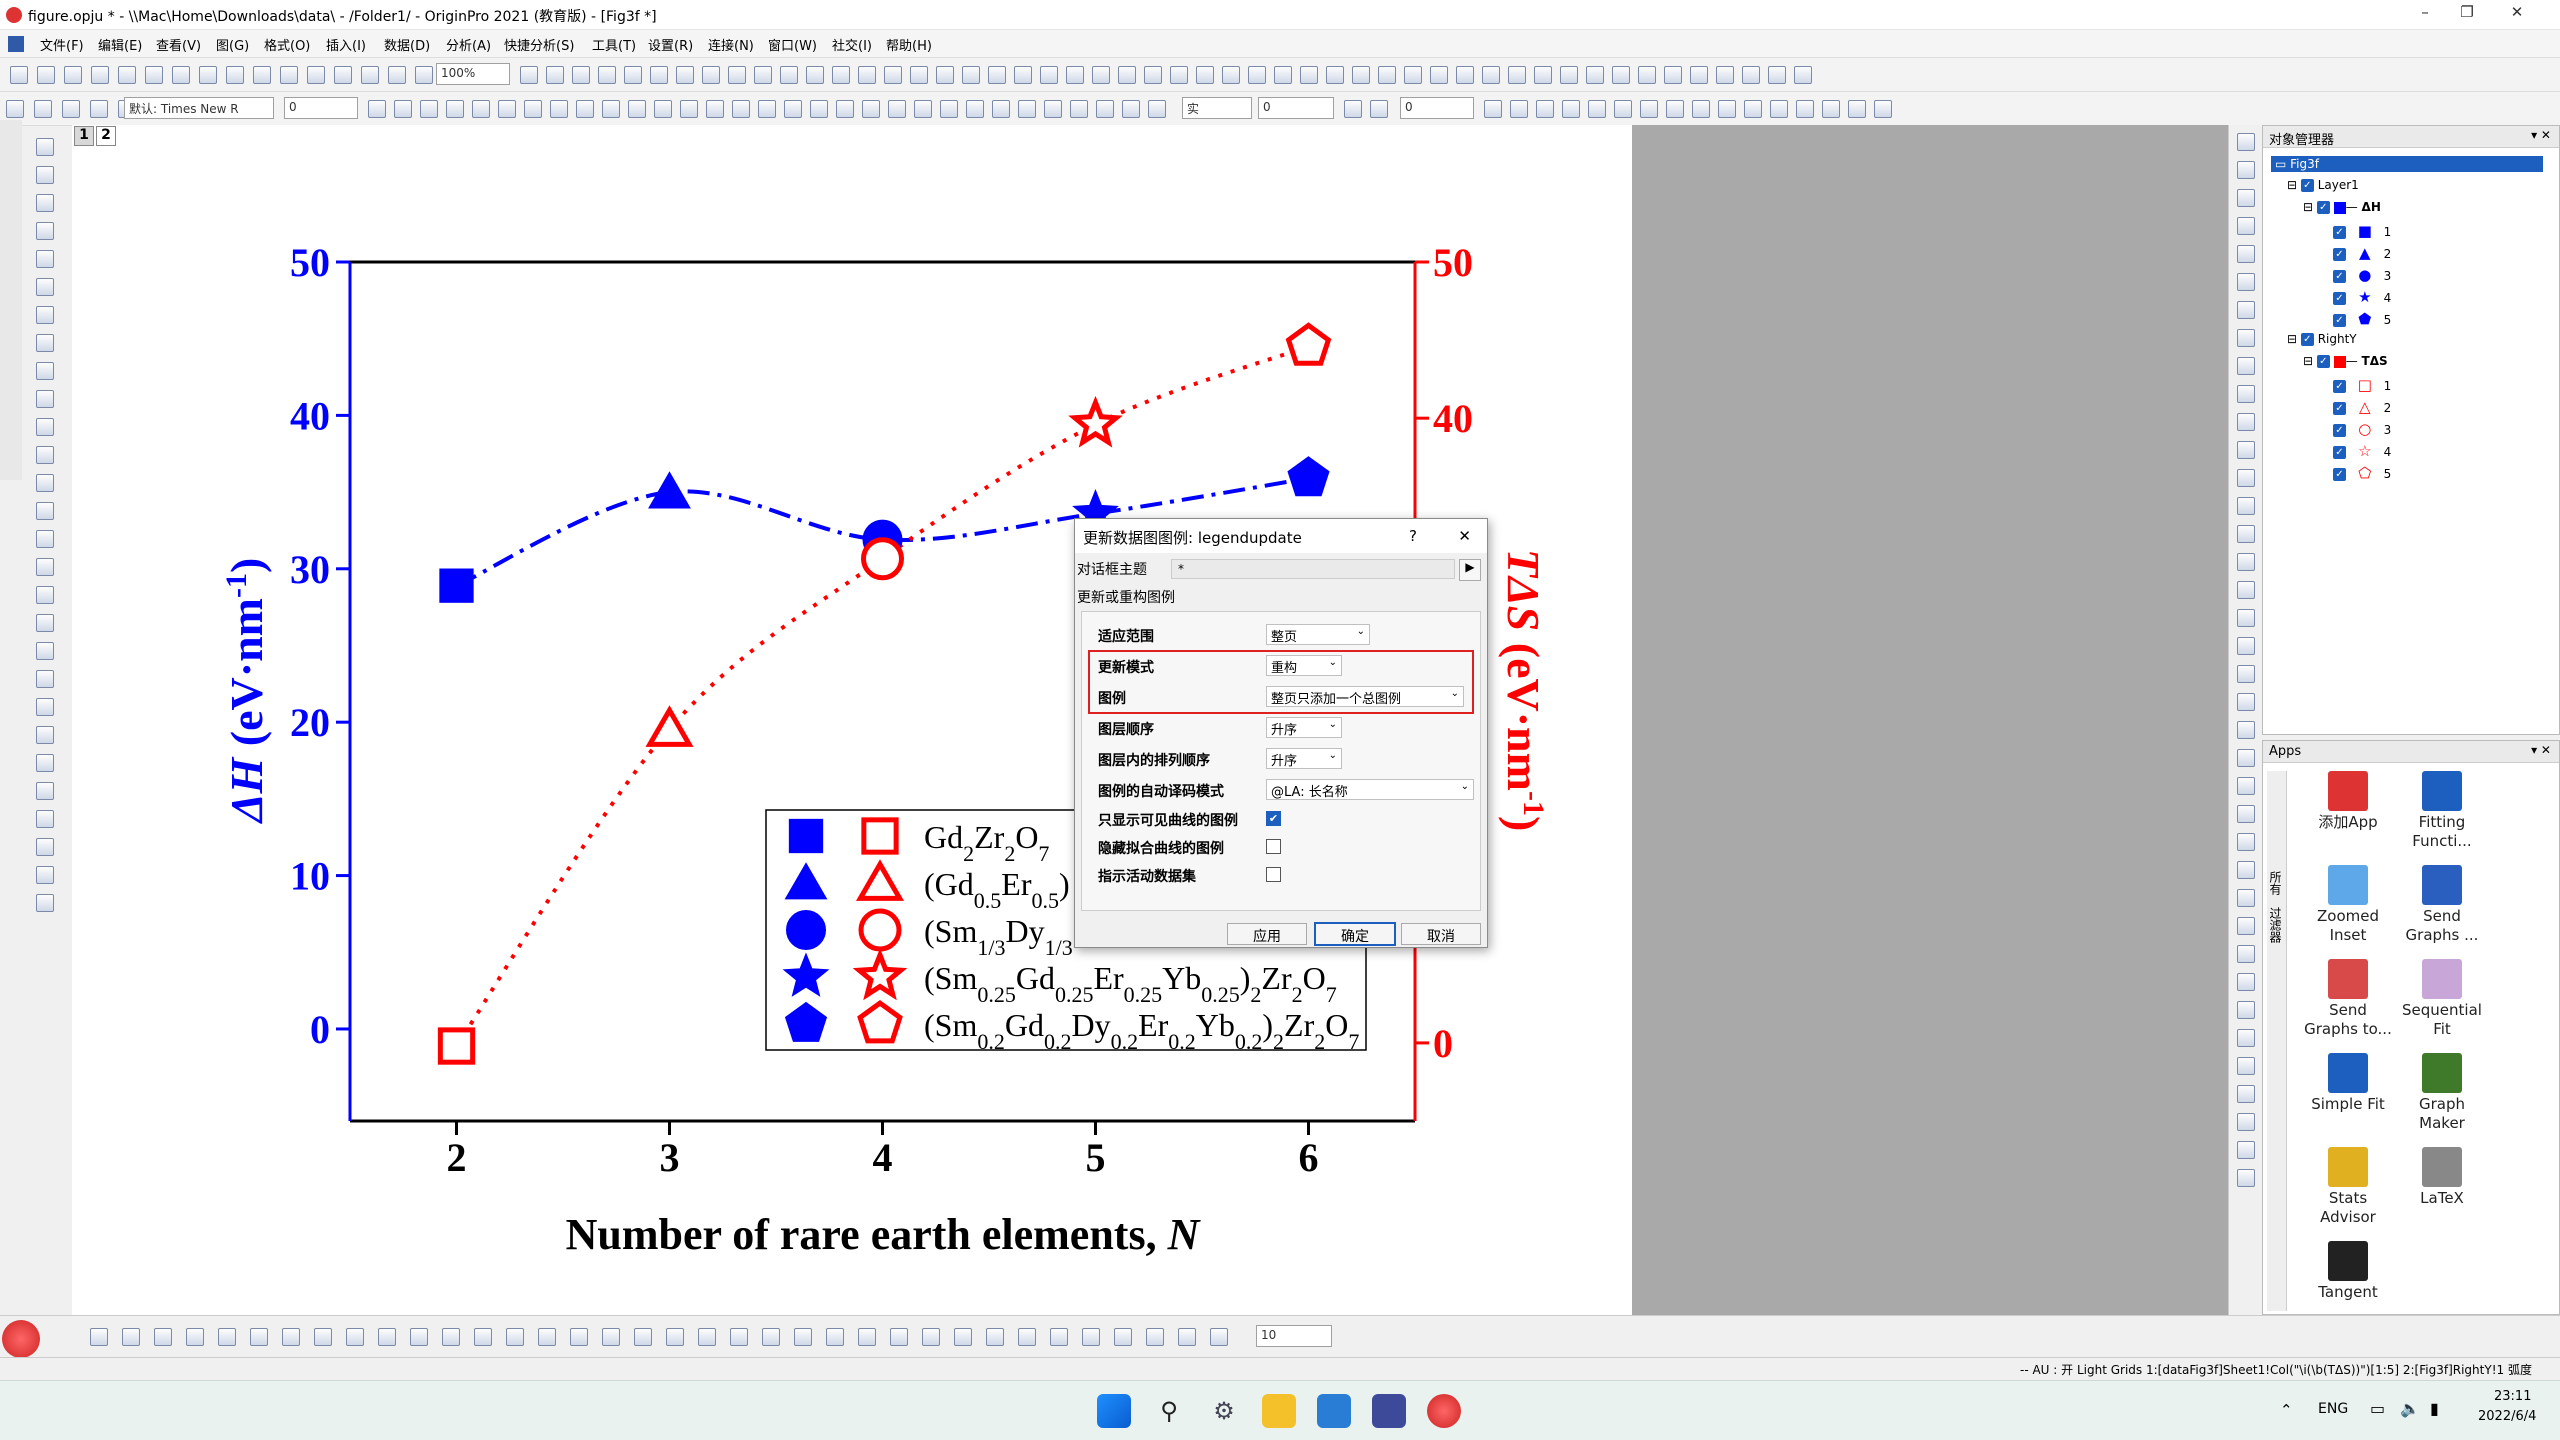  What do you see at coordinates (1273, 846) in the screenshot?
I see `hide-fit-checkbox` at bounding box center [1273, 846].